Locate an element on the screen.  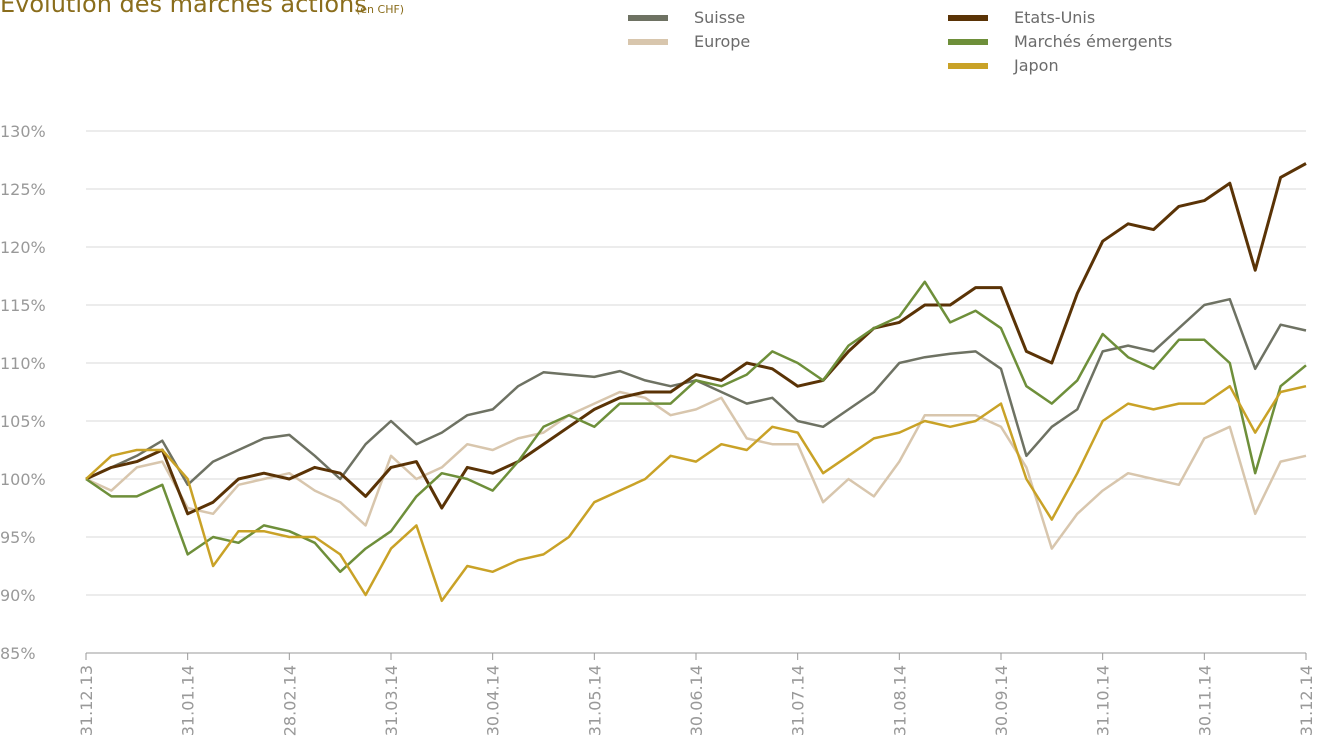
x-tick-label: 31.05.14 is located at coordinates (594, 700).